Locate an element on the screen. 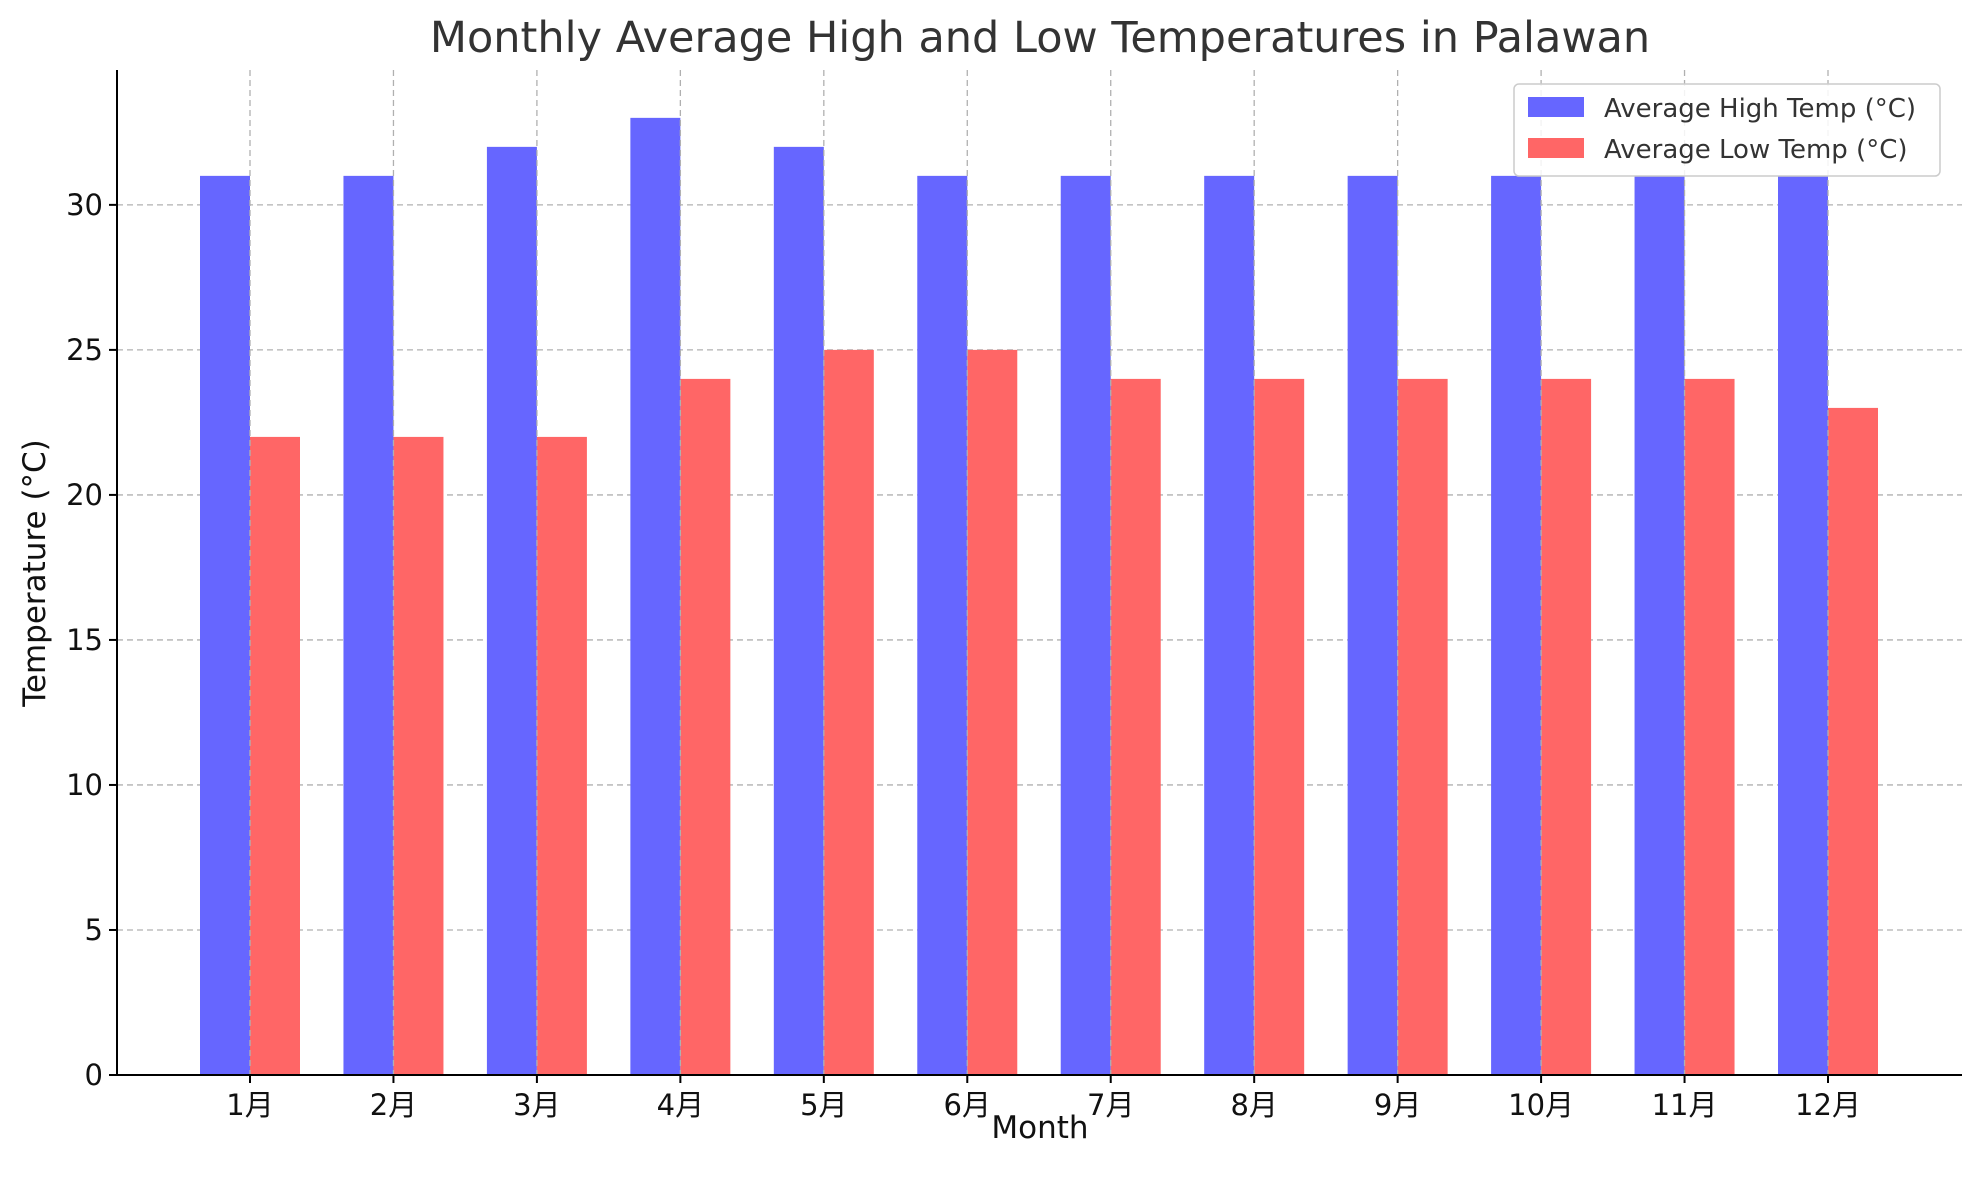  x-tick-label: 9月 is located at coordinates (1397, 1105).